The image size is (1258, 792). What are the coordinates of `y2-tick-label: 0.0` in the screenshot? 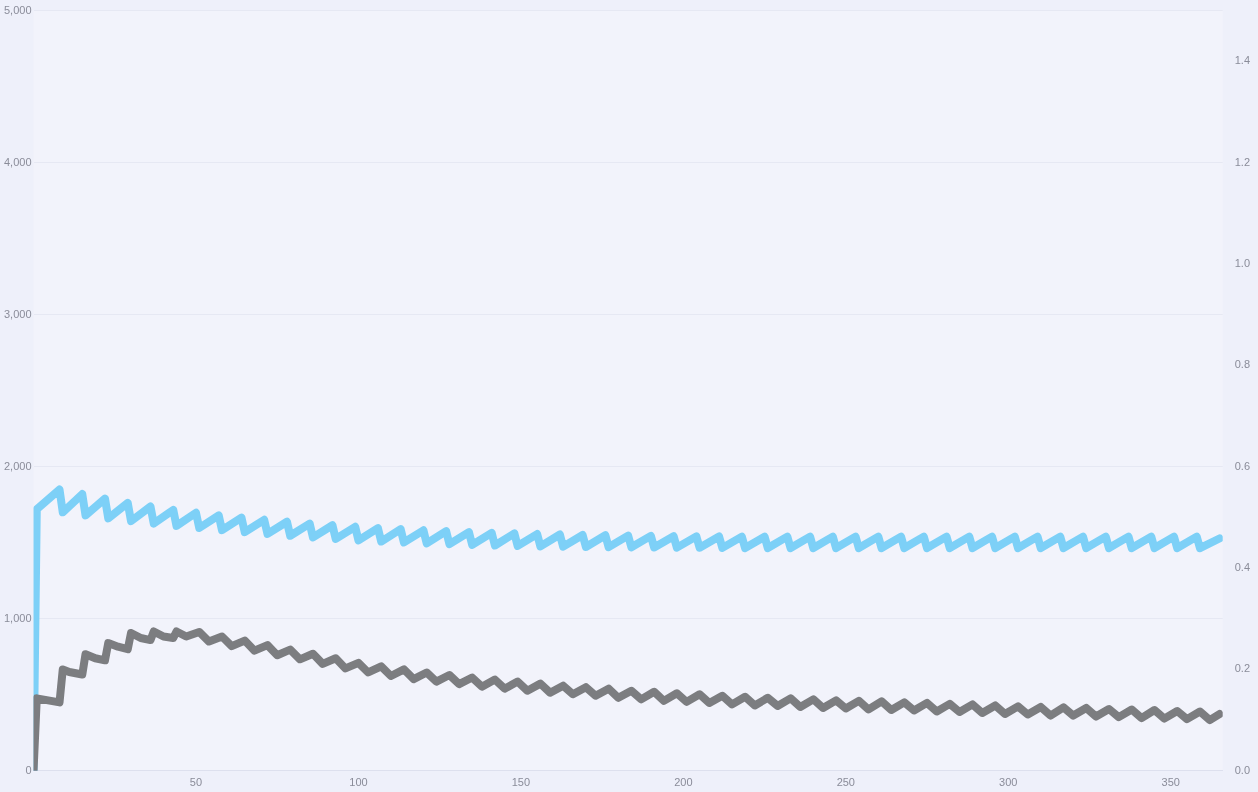 It's located at (1242, 769).